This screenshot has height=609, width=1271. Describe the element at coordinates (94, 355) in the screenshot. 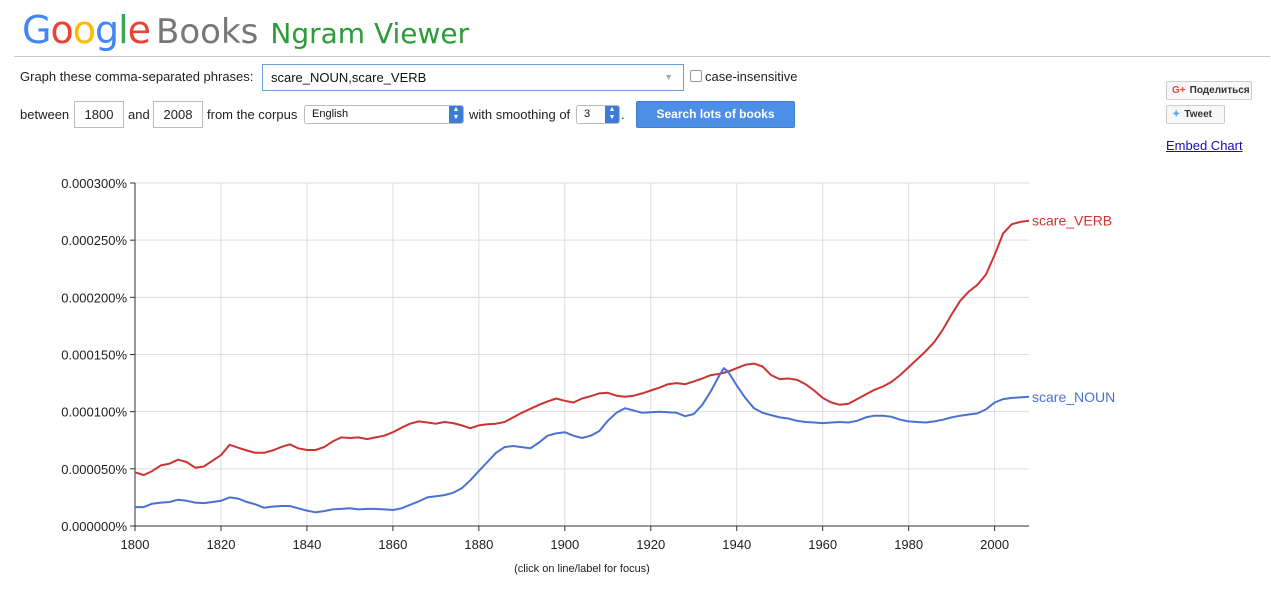

I see `y-tick-label: 0.000150%` at that location.